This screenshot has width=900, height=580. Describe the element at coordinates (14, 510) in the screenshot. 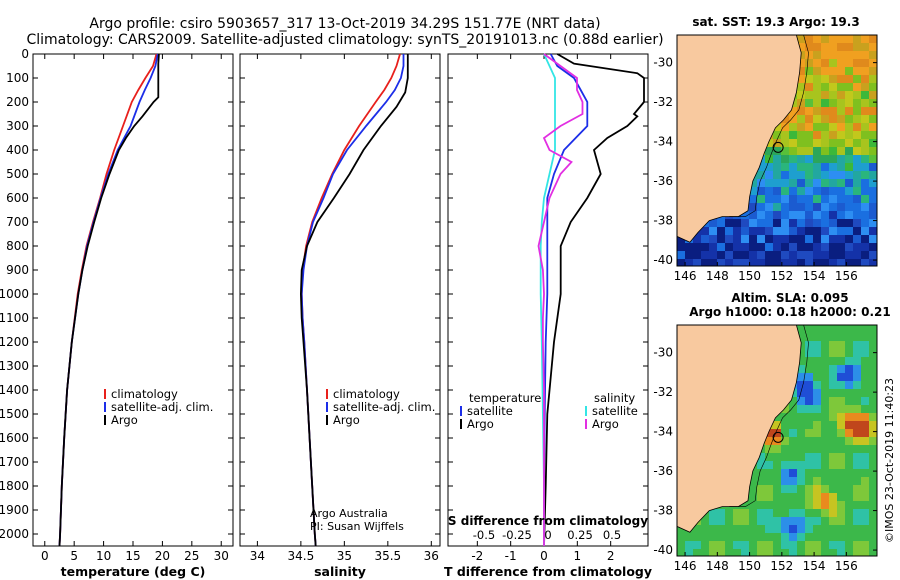

I see `depth-tick-label: 1900` at that location.